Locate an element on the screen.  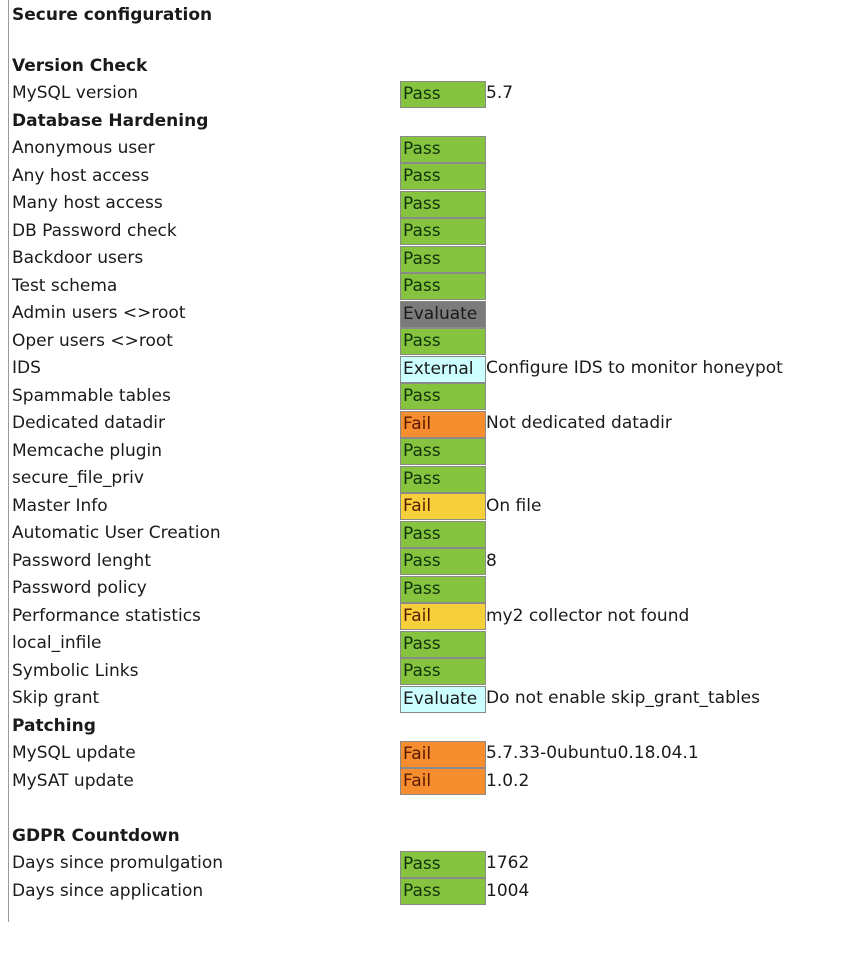
check-row: MySAT update Fail 1.0.2 is located at coordinates (427, 781).